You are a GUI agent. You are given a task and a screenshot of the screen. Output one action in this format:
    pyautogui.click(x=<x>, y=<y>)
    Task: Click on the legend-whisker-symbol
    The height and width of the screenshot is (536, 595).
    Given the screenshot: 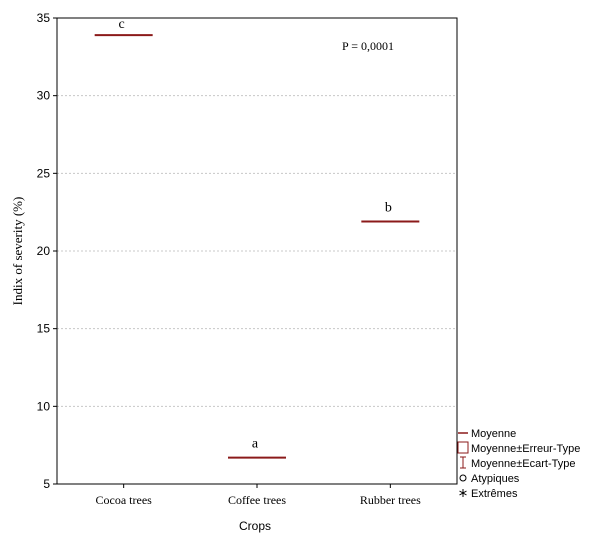 What is the action you would take?
    pyautogui.click(x=463, y=462)
    